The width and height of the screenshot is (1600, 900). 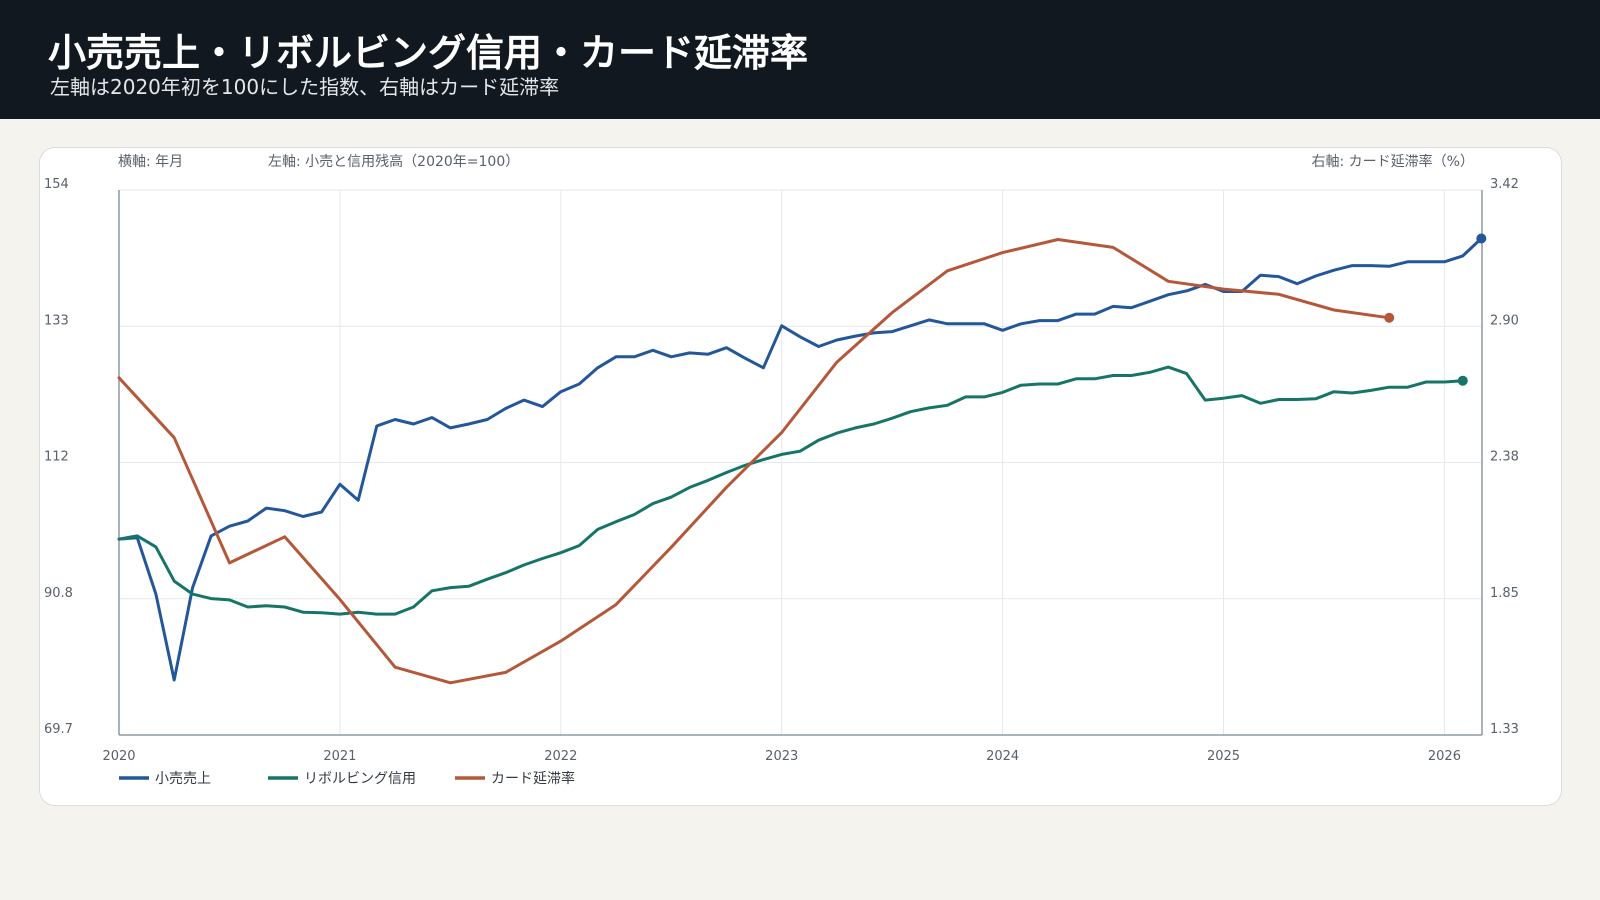 I want to click on left-axis-name: 左軸: 小売と信用残高（2020年=100）, so click(x=393, y=161).